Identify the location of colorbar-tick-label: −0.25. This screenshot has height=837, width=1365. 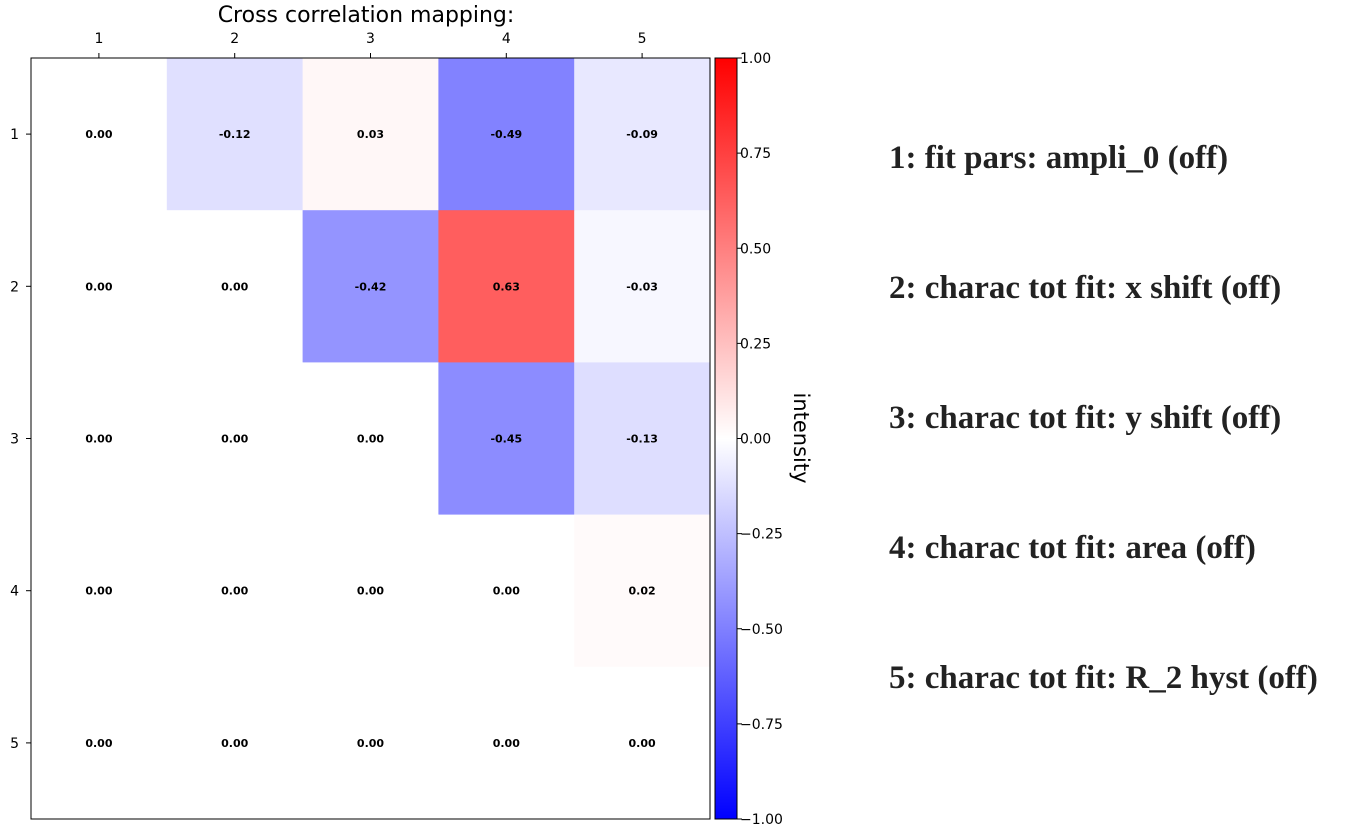
(761, 535).